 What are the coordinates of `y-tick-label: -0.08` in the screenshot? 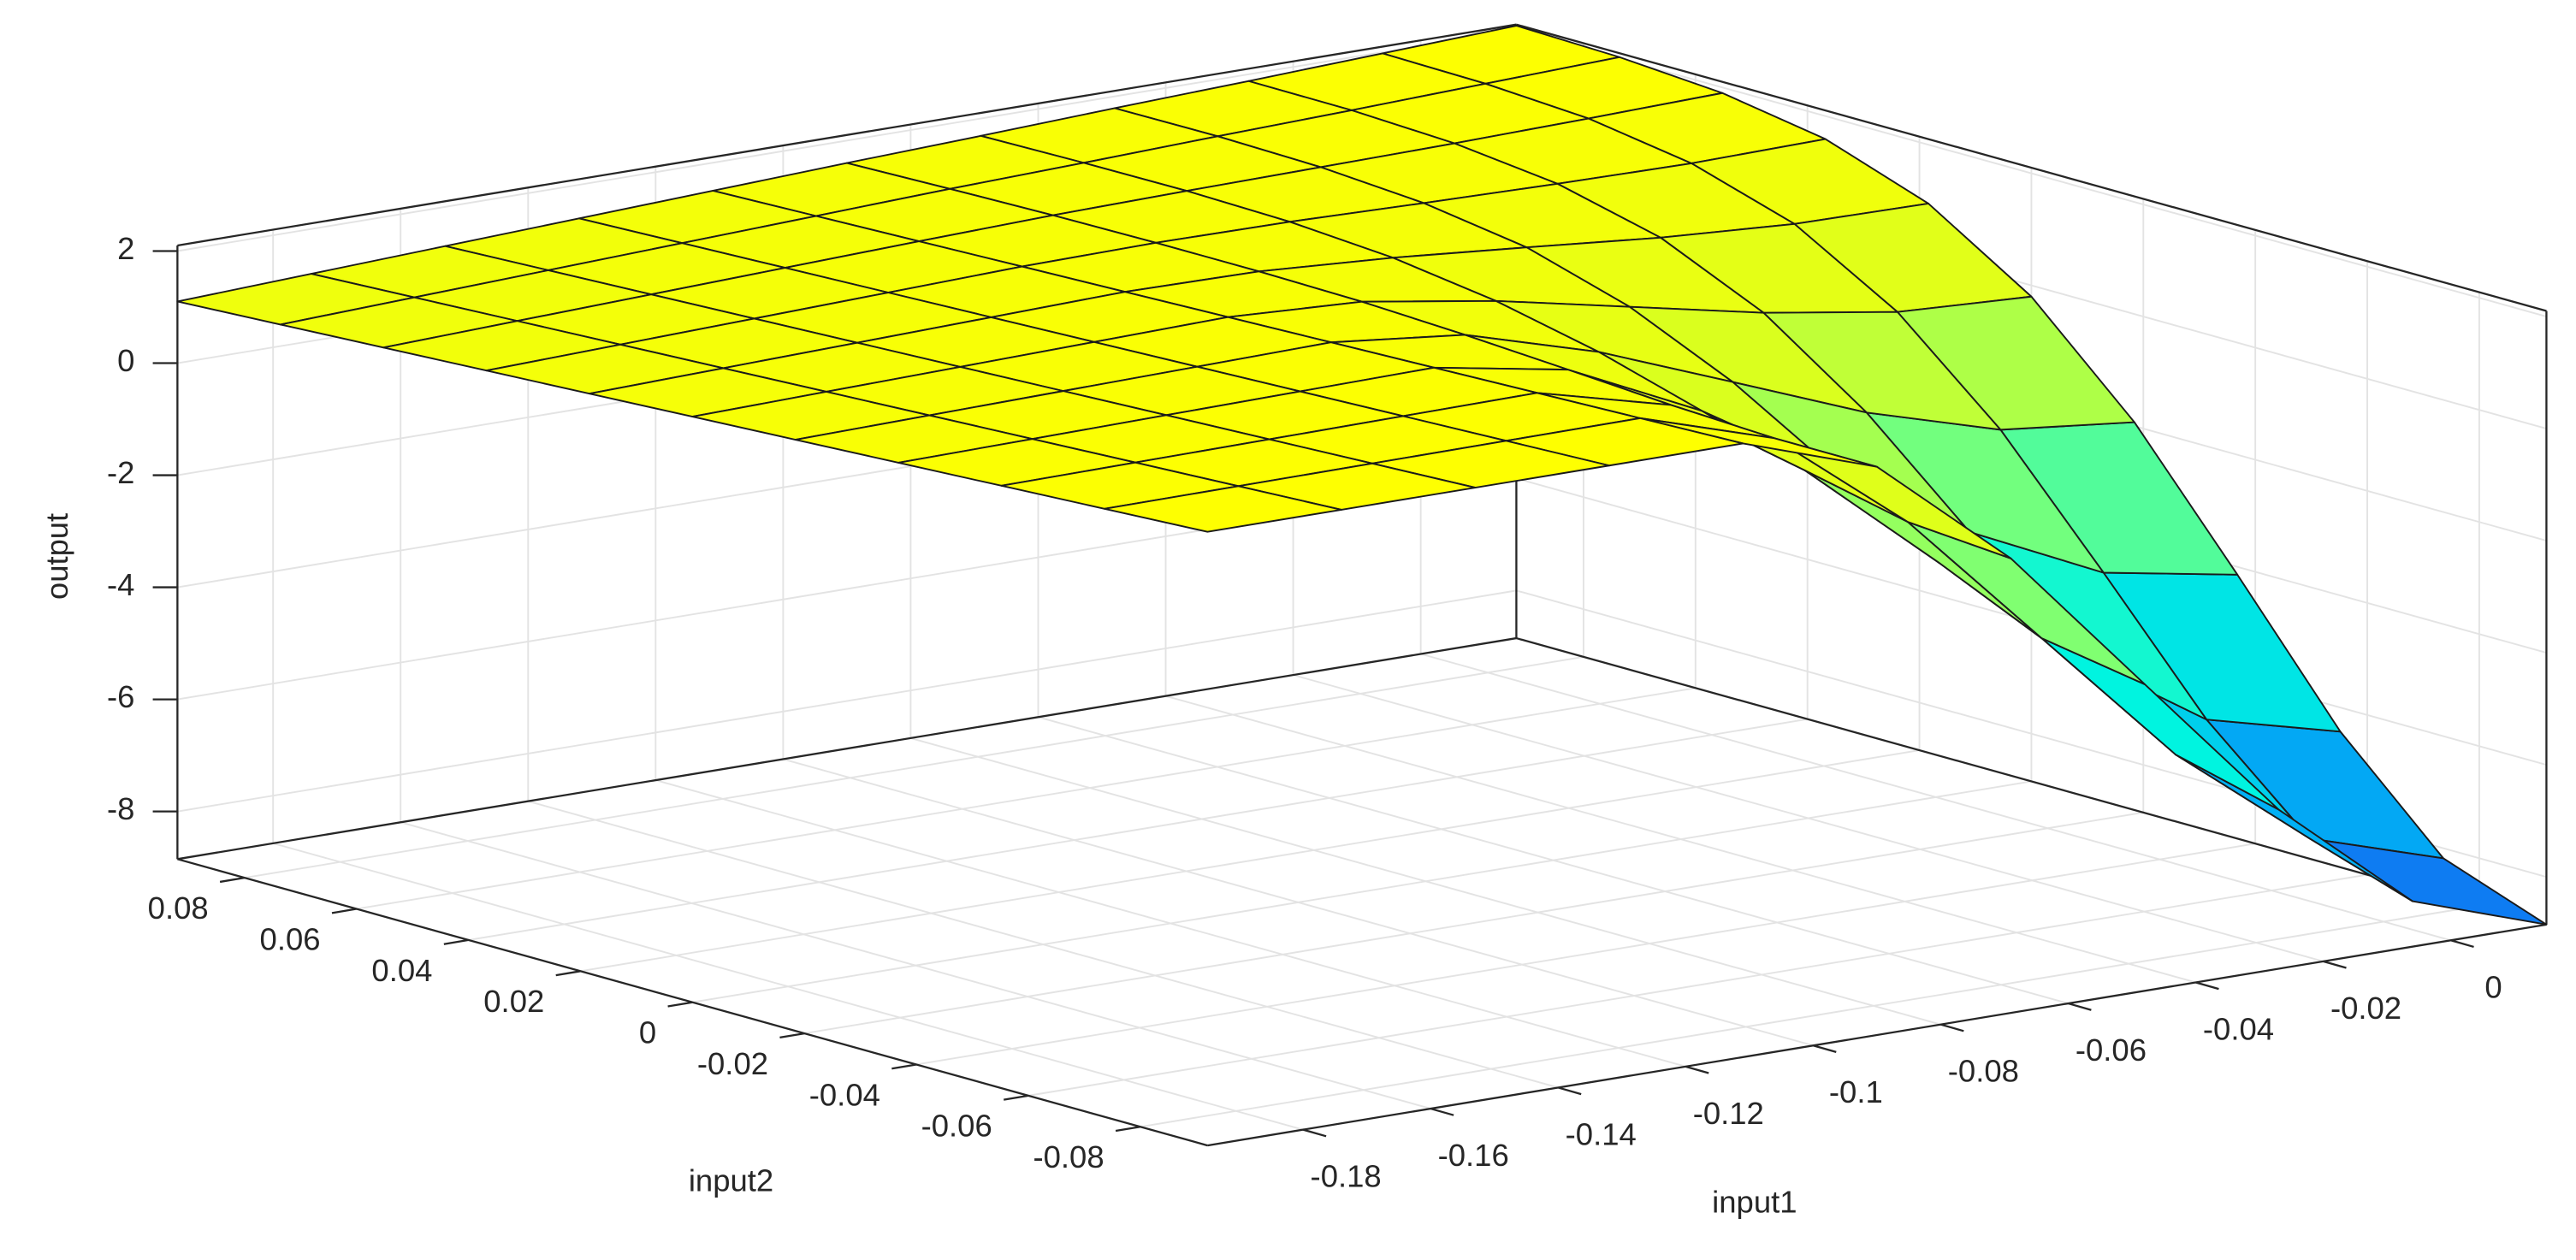 It's located at (1068, 1157).